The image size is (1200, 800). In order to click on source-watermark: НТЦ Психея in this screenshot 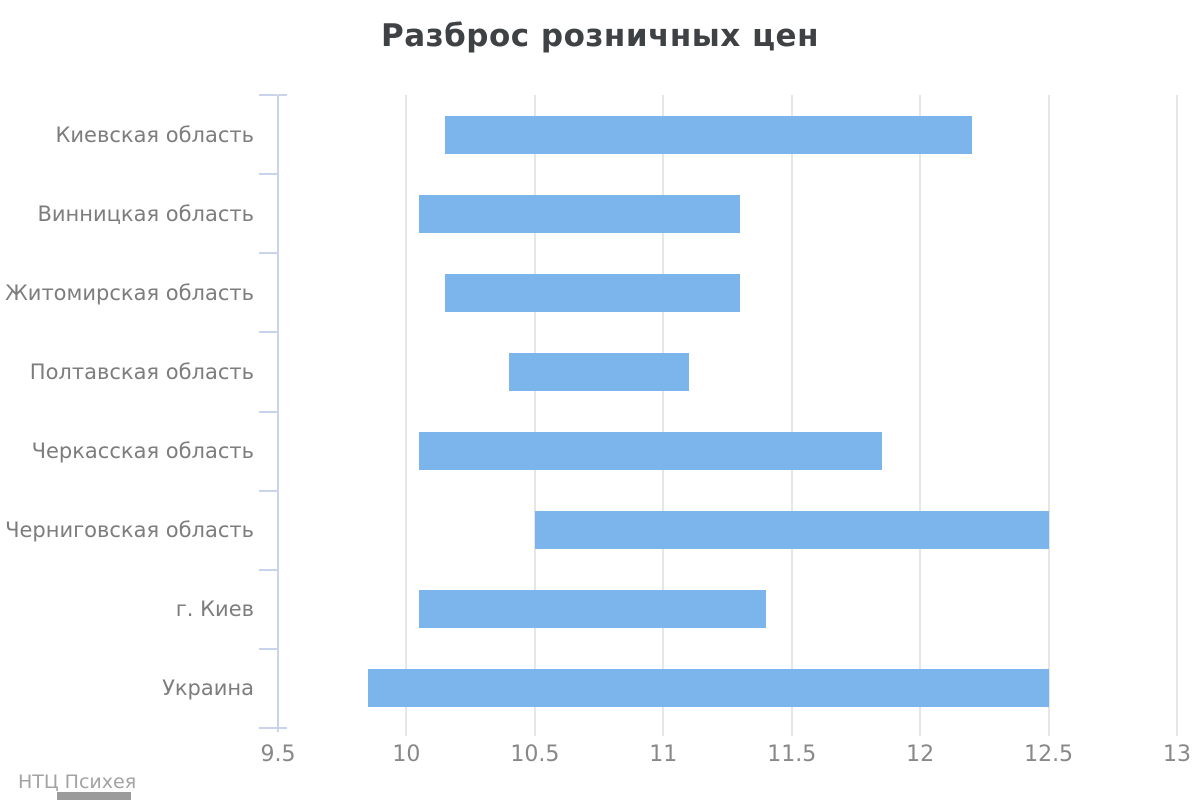, I will do `click(77, 782)`.